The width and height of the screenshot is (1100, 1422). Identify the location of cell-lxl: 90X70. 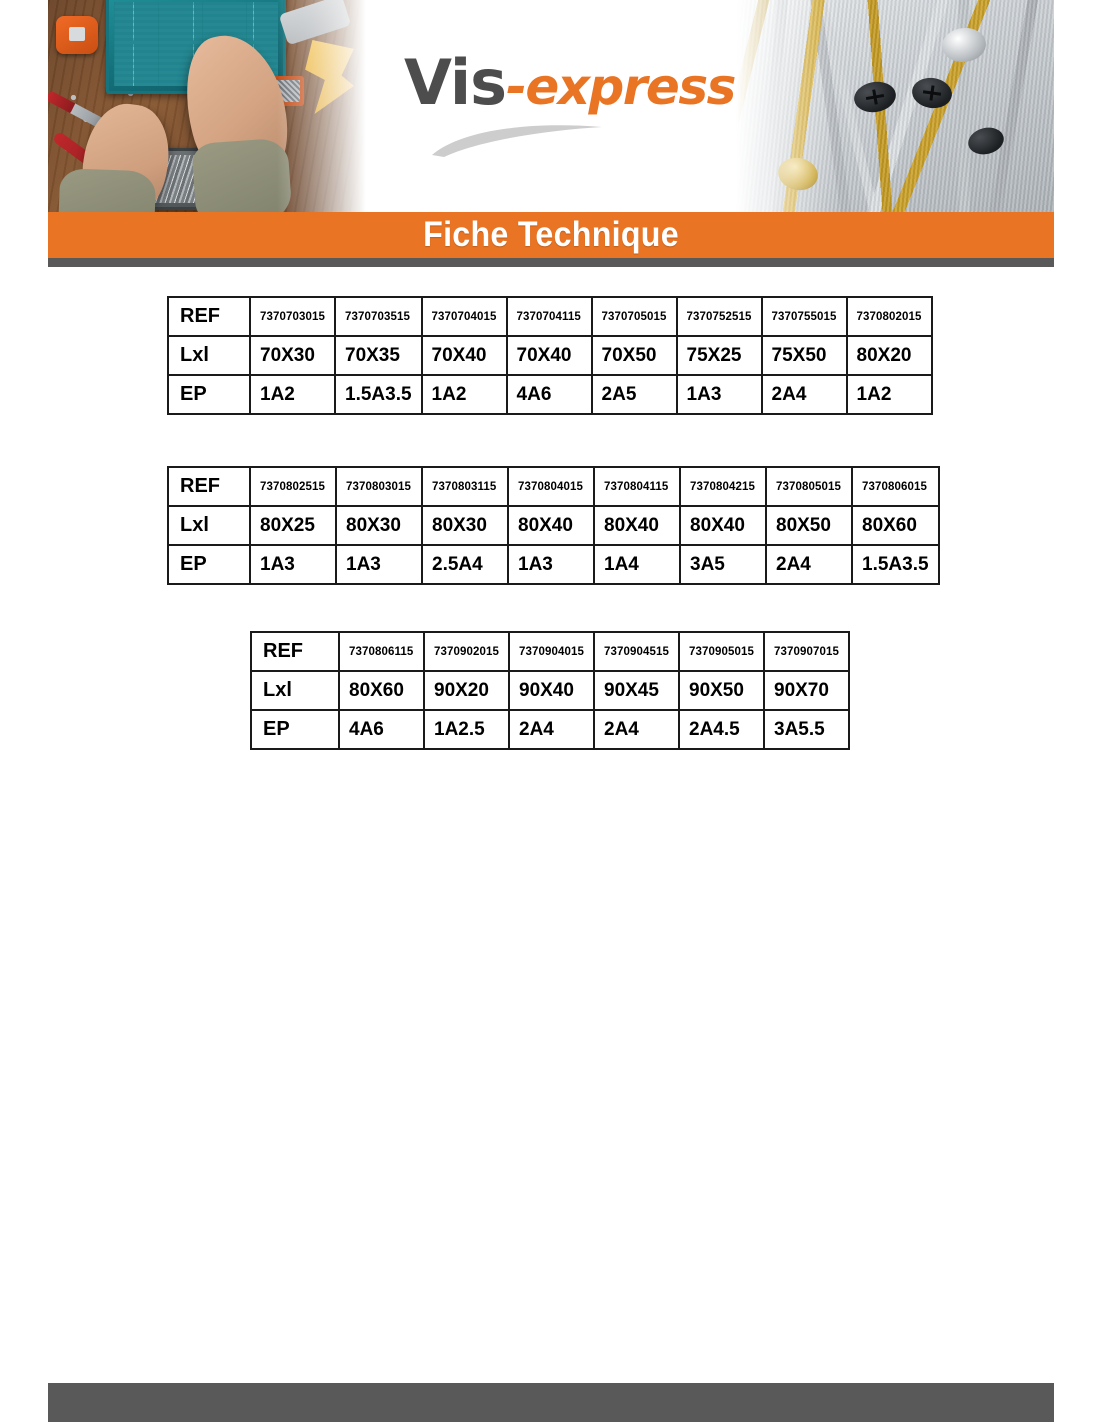
(806, 690).